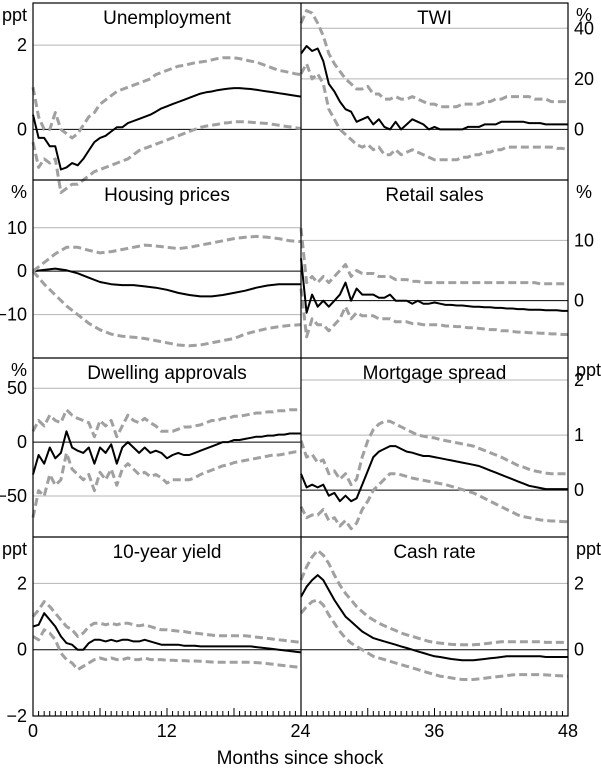 Image resolution: width=601 pixels, height=772 pixels. I want to click on x-axis-label: Months since shock, so click(300, 758).